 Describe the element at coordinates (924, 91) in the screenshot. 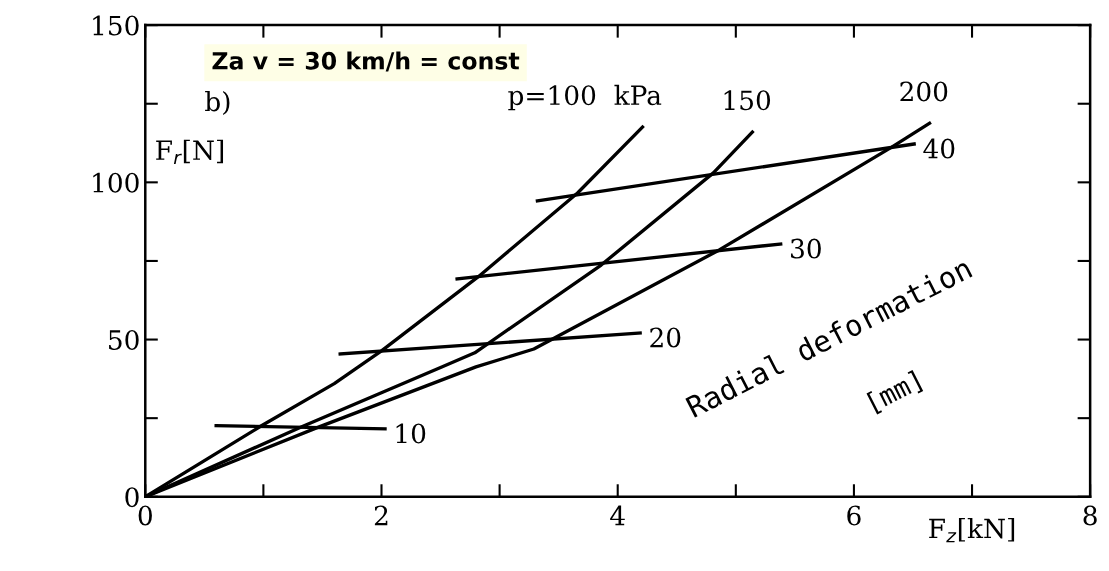

I see `series-label: 200` at that location.